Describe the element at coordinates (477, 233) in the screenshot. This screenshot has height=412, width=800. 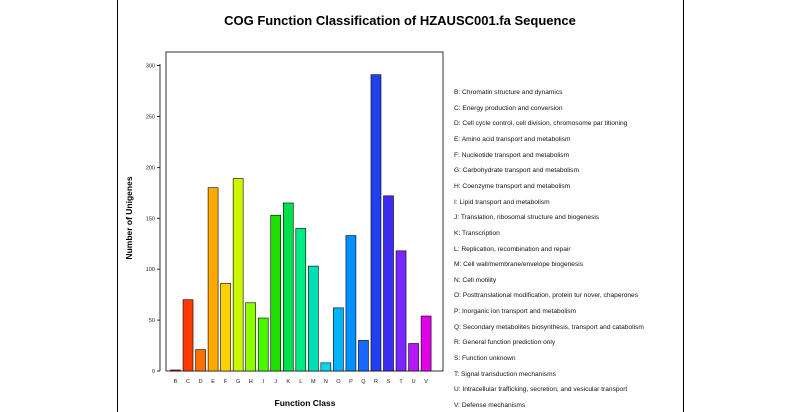
I see `legend-item: K: Transcription` at that location.